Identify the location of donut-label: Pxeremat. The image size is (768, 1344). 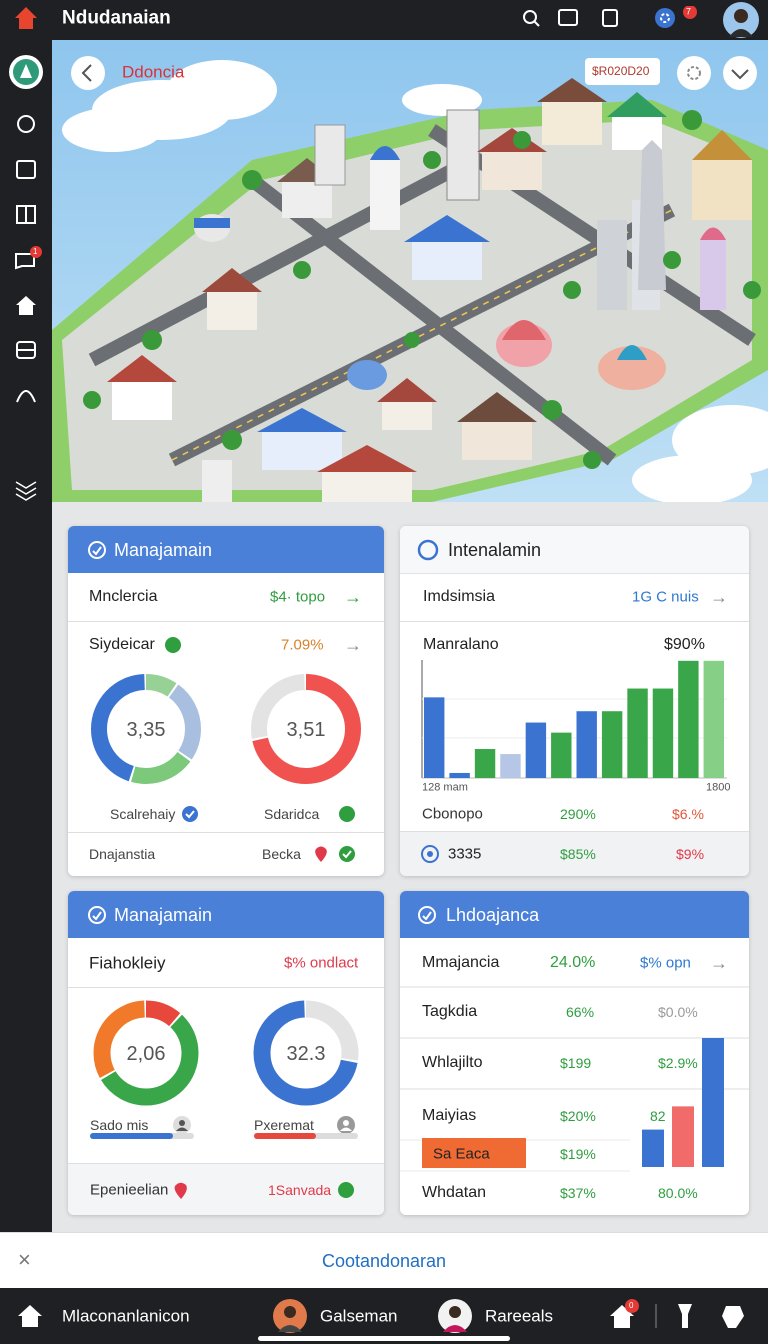
(284, 1125).